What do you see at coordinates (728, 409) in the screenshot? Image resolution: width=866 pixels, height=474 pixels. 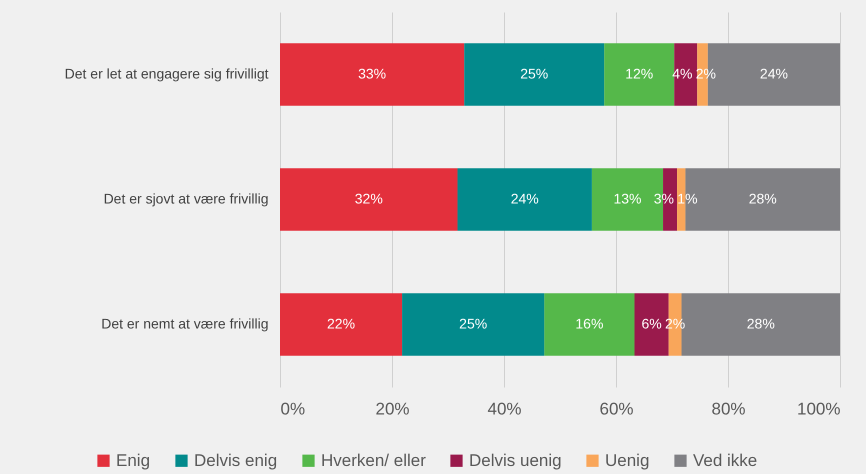 I see `x-tick-label: 80%` at bounding box center [728, 409].